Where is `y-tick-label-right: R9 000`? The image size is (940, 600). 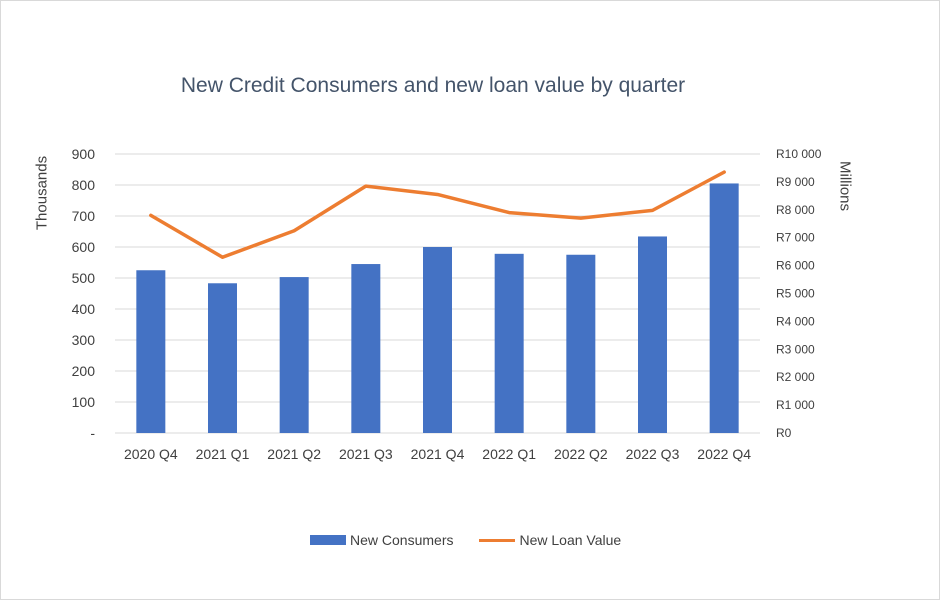 y-tick-label-right: R9 000 is located at coordinates (795, 182).